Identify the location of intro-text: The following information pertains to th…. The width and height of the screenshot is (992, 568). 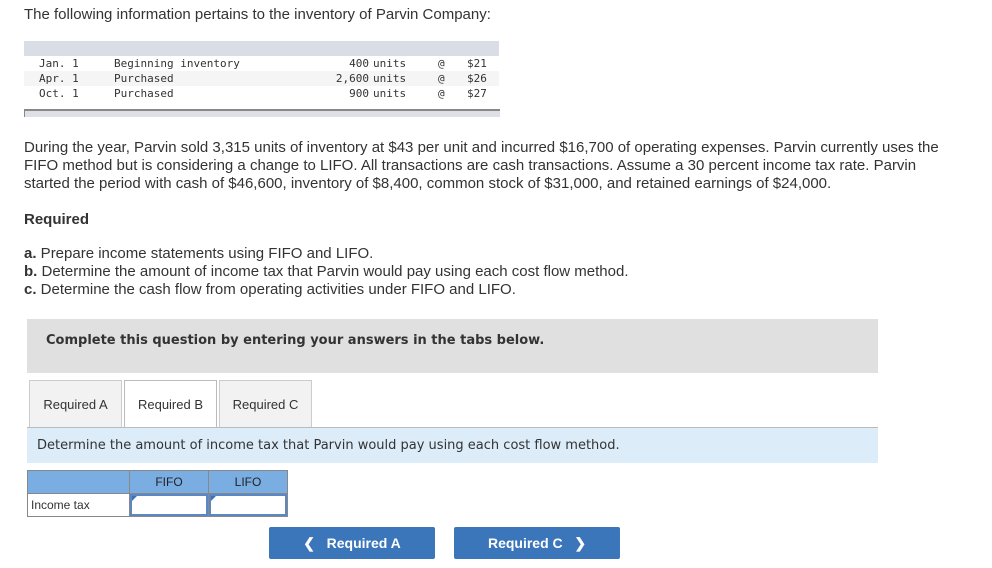
(257, 14).